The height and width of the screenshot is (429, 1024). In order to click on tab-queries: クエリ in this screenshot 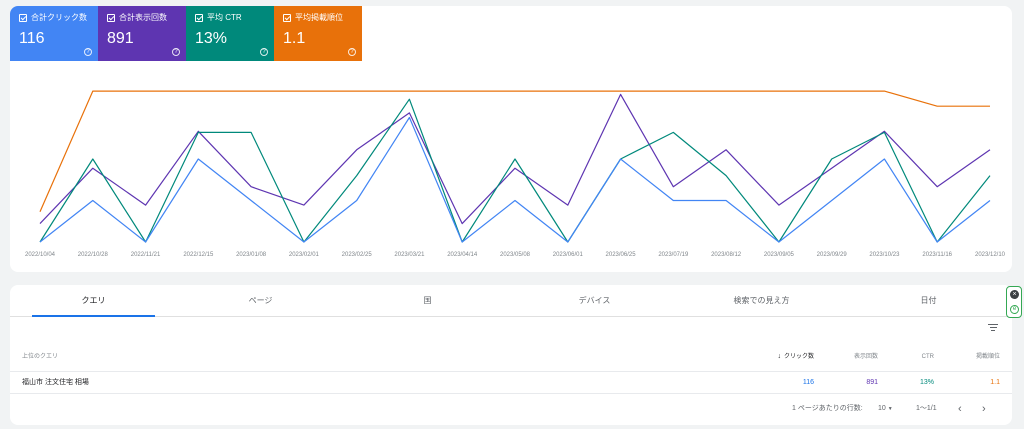, I will do `click(93, 301)`.